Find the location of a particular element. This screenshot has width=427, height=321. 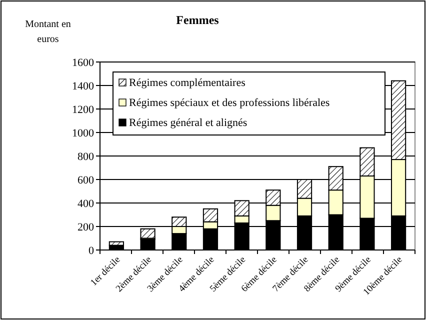

y-tick-label: 1600 is located at coordinates (83, 63).